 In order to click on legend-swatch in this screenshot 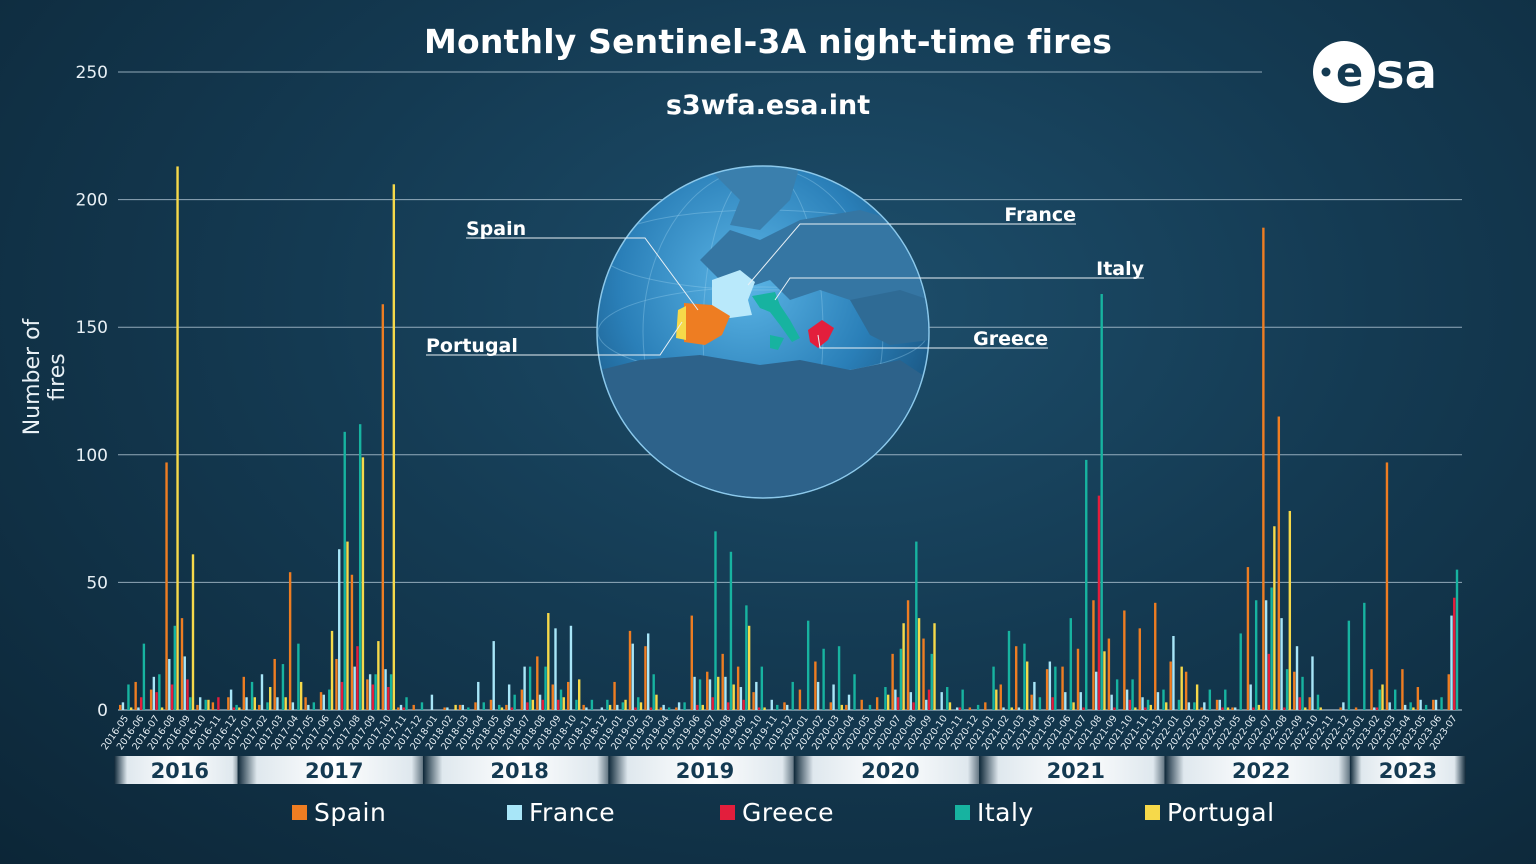, I will do `click(299, 812)`.